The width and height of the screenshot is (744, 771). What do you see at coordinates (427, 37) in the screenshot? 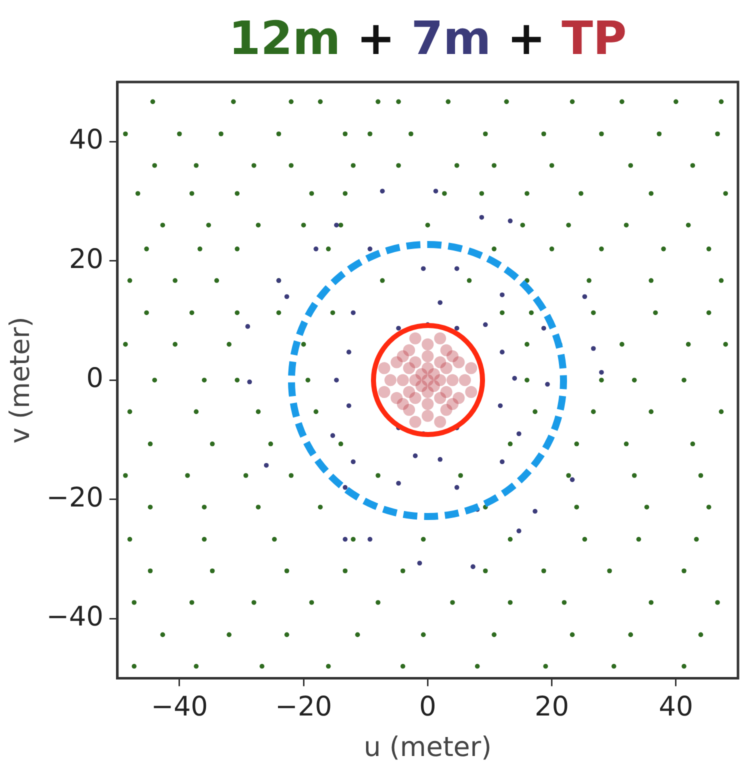
I see `chart-title: 12m + 7m + TP` at bounding box center [427, 37].